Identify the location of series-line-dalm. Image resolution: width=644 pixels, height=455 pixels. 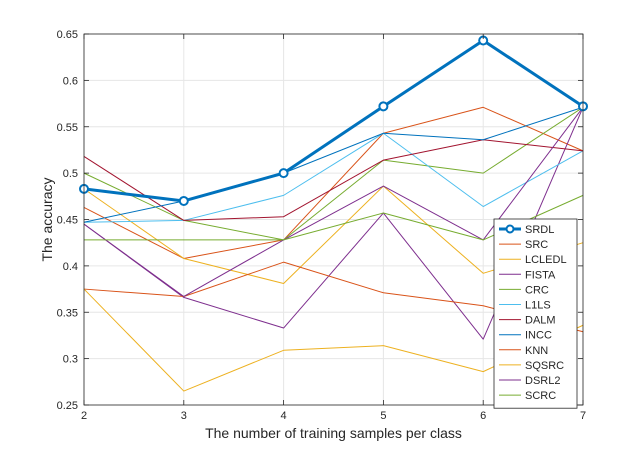
(333, 180).